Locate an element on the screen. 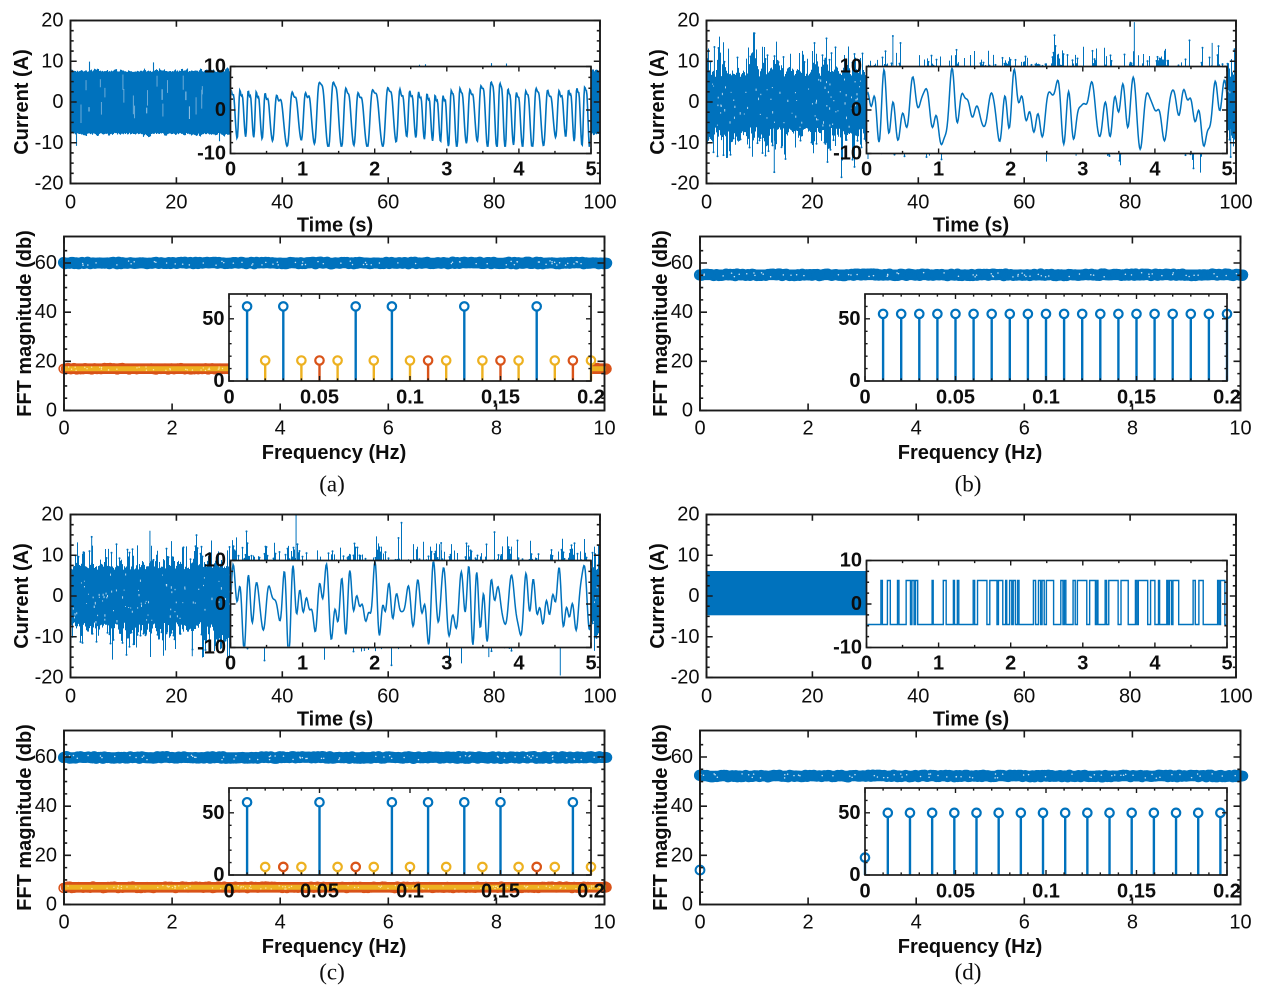  svg-text: (d) is located at coordinates (968, 972).